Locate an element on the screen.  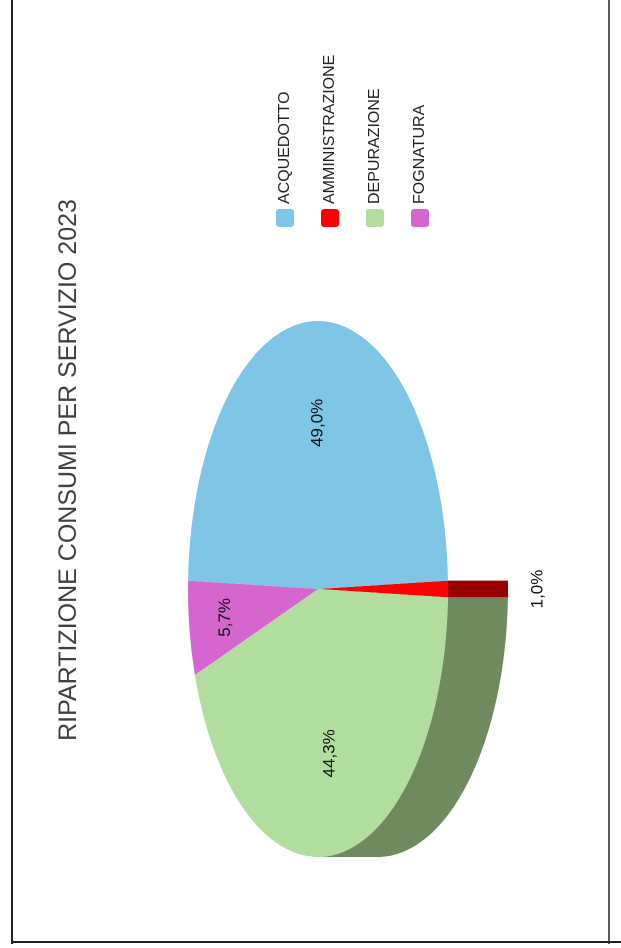
slice-depth-amministrazione is located at coordinates (478, 589).